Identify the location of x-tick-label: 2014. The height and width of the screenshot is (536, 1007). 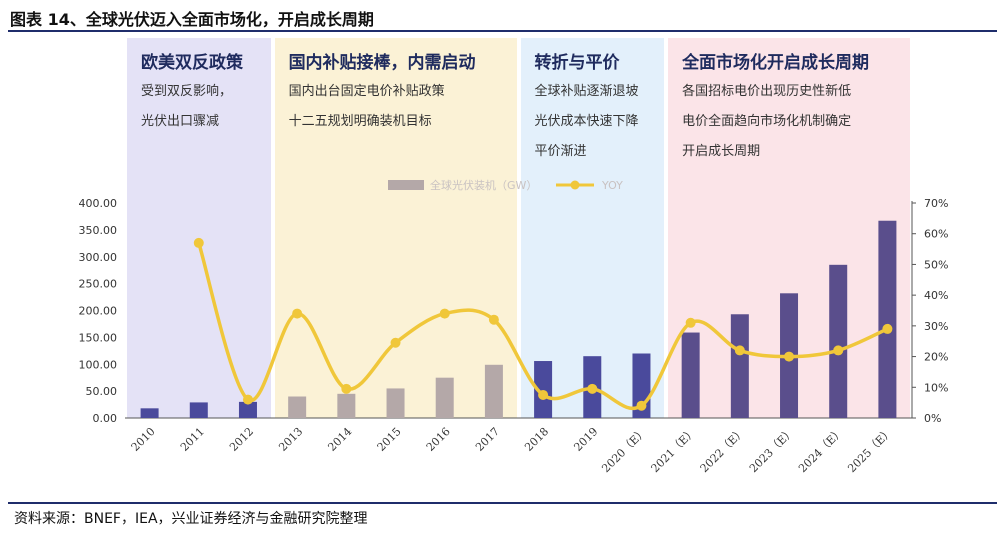
(339, 439).